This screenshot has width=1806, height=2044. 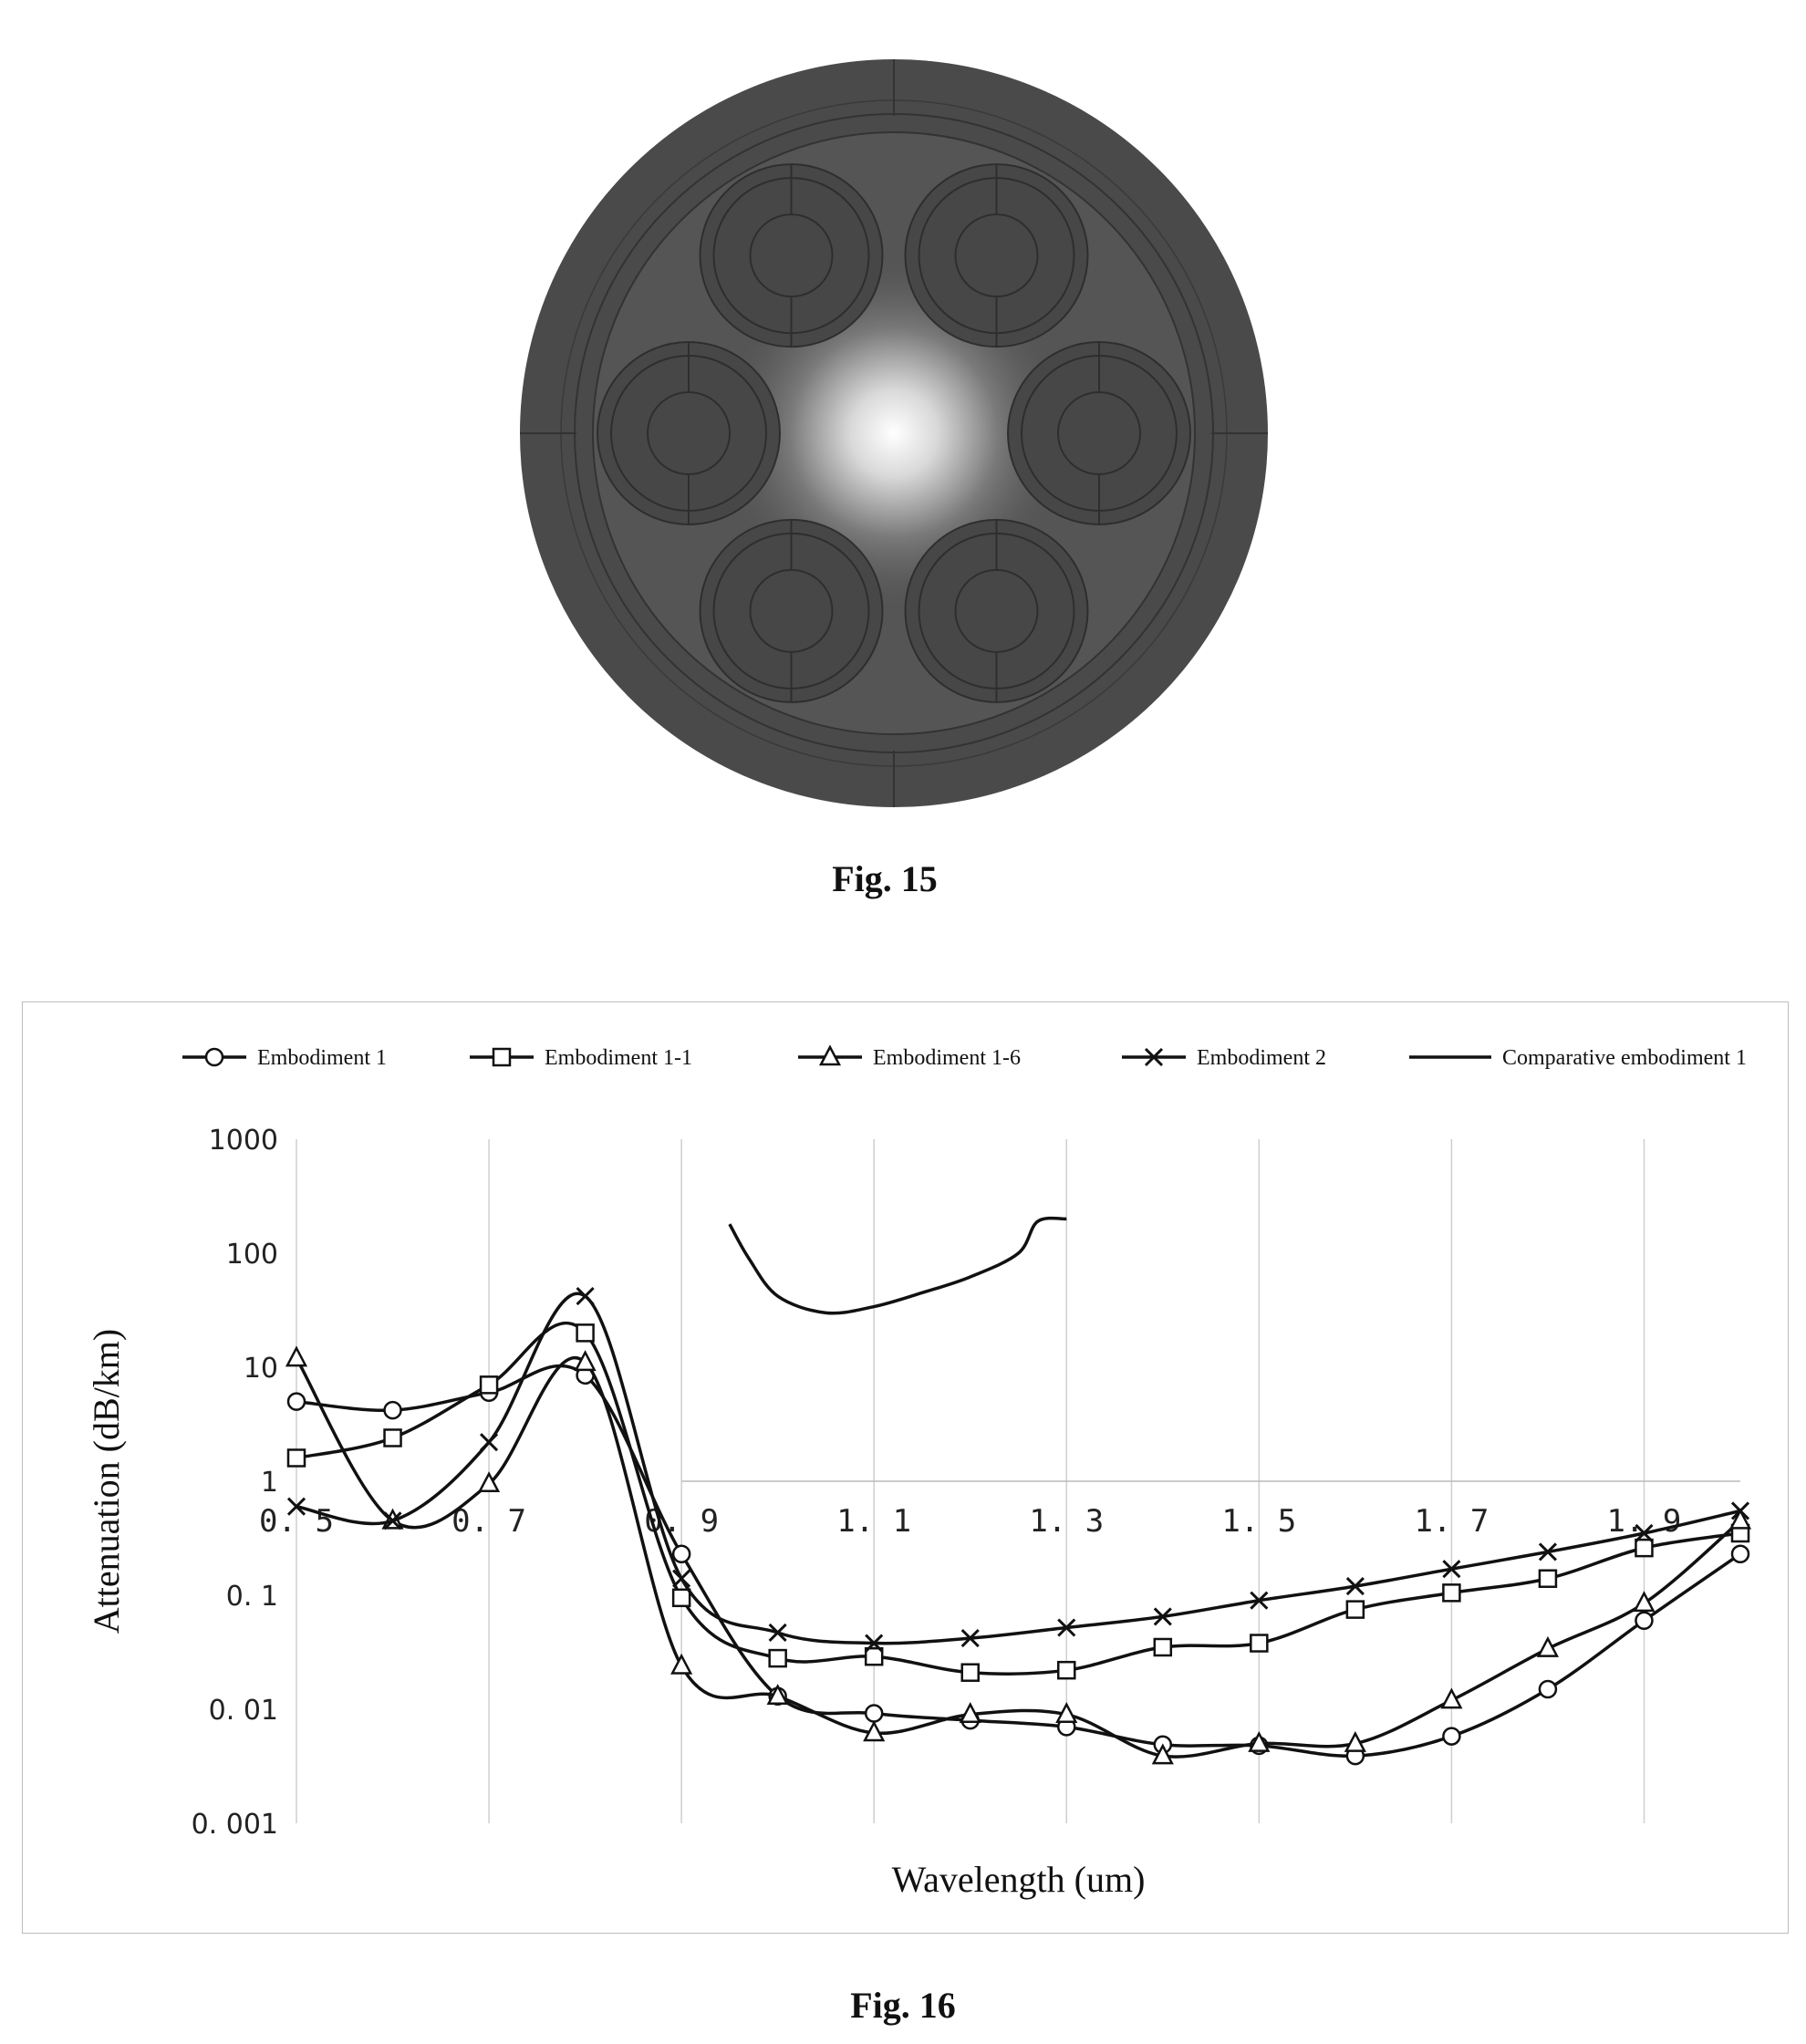 What do you see at coordinates (235, 1825) in the screenshot?
I see `y-tick-label: 0. 001` at bounding box center [235, 1825].